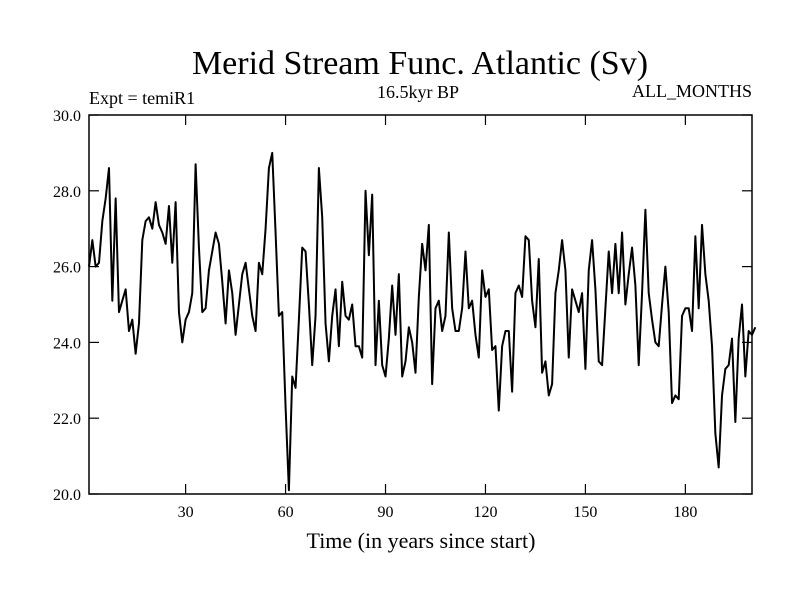  I want to click on y-tick-label: 30.0, so click(67, 116).